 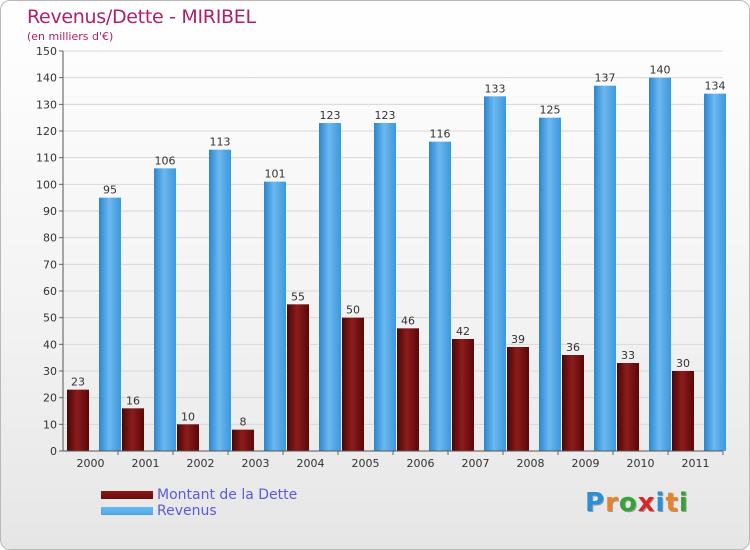 What do you see at coordinates (46, 104) in the screenshot?
I see `y-tick-label: 130` at bounding box center [46, 104].